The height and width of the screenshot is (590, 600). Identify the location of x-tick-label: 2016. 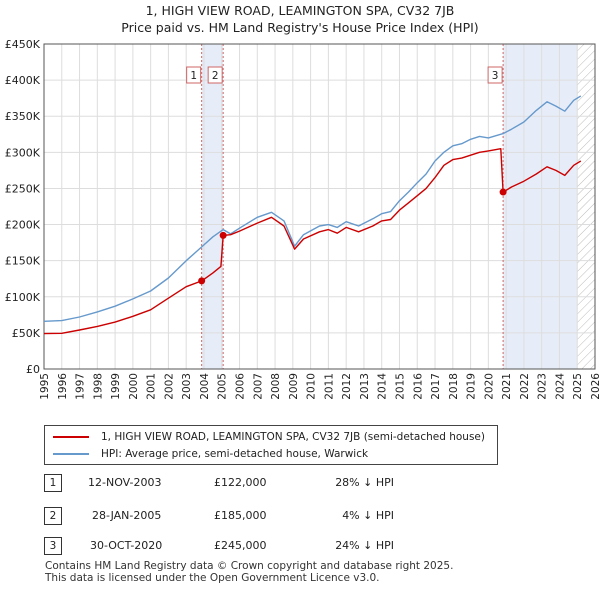
(418, 386).